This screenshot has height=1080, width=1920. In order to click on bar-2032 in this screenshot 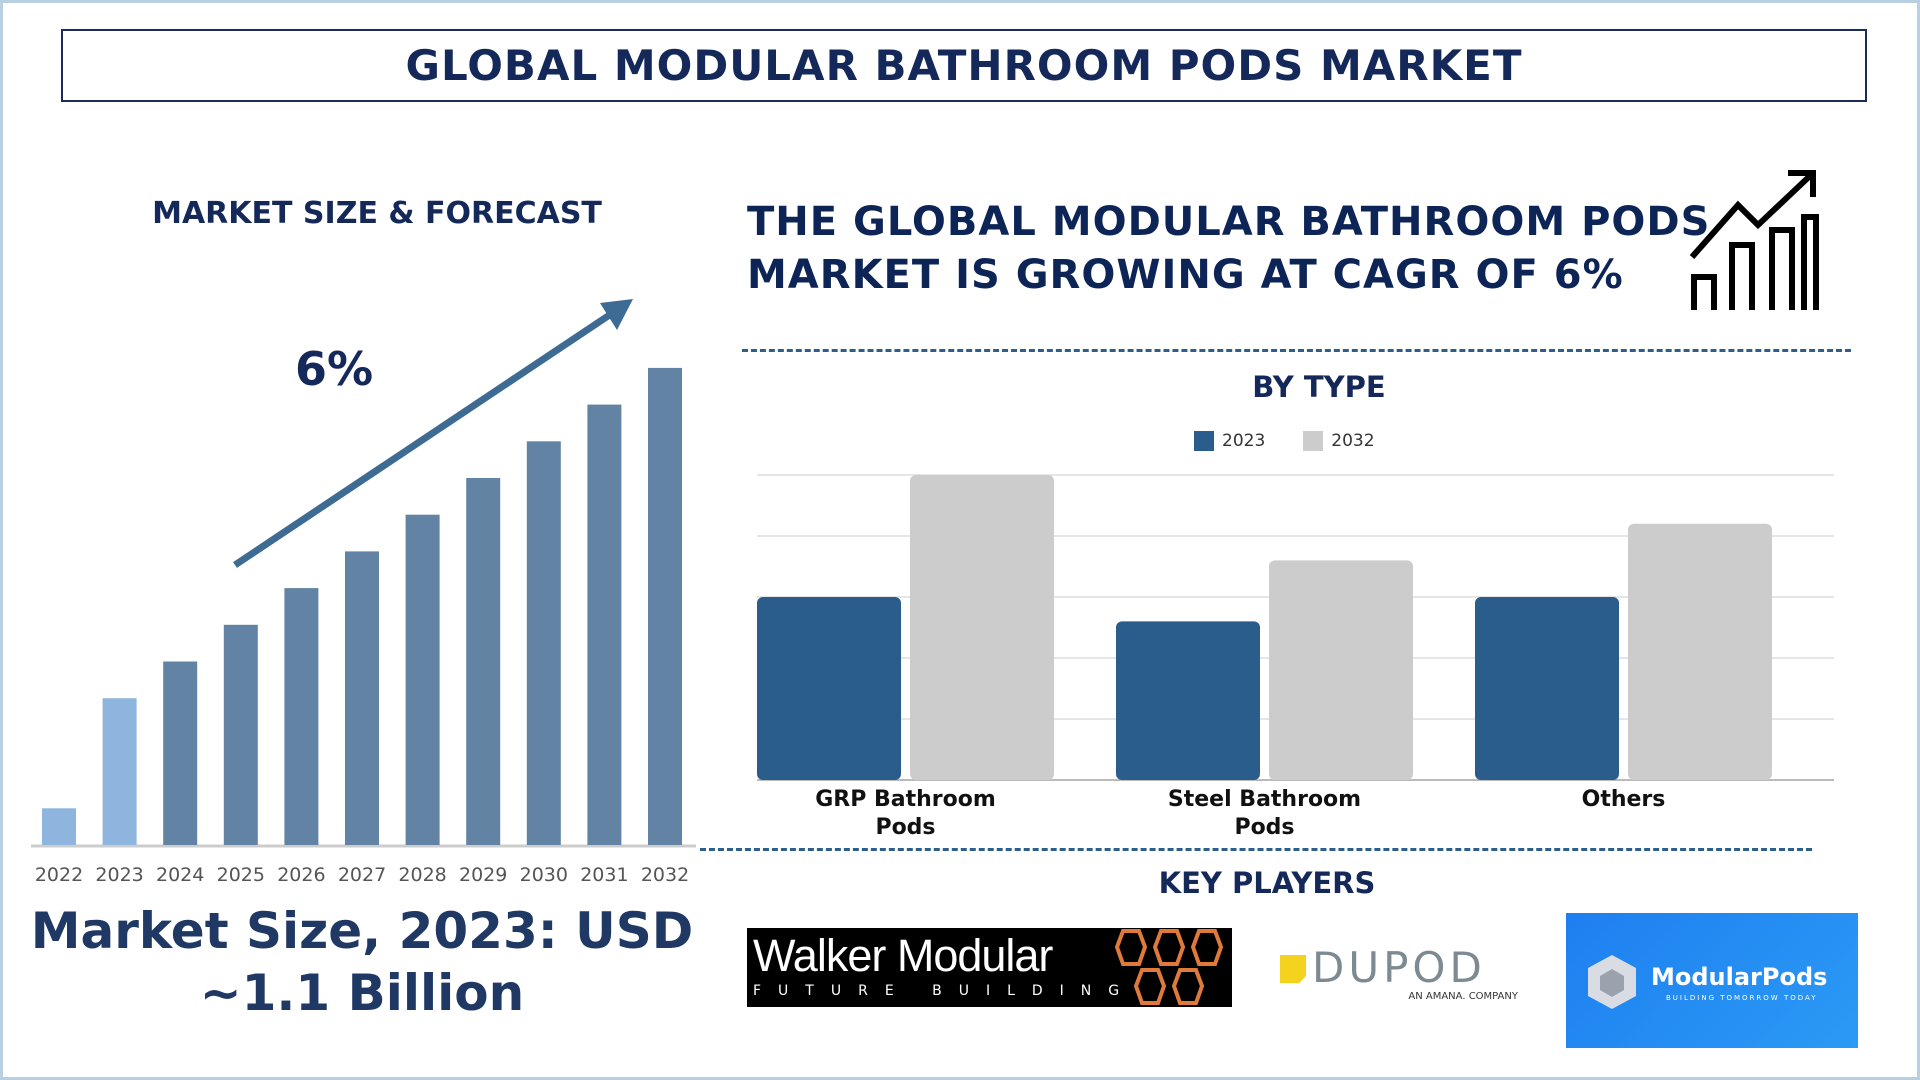, I will do `click(665, 606)`.